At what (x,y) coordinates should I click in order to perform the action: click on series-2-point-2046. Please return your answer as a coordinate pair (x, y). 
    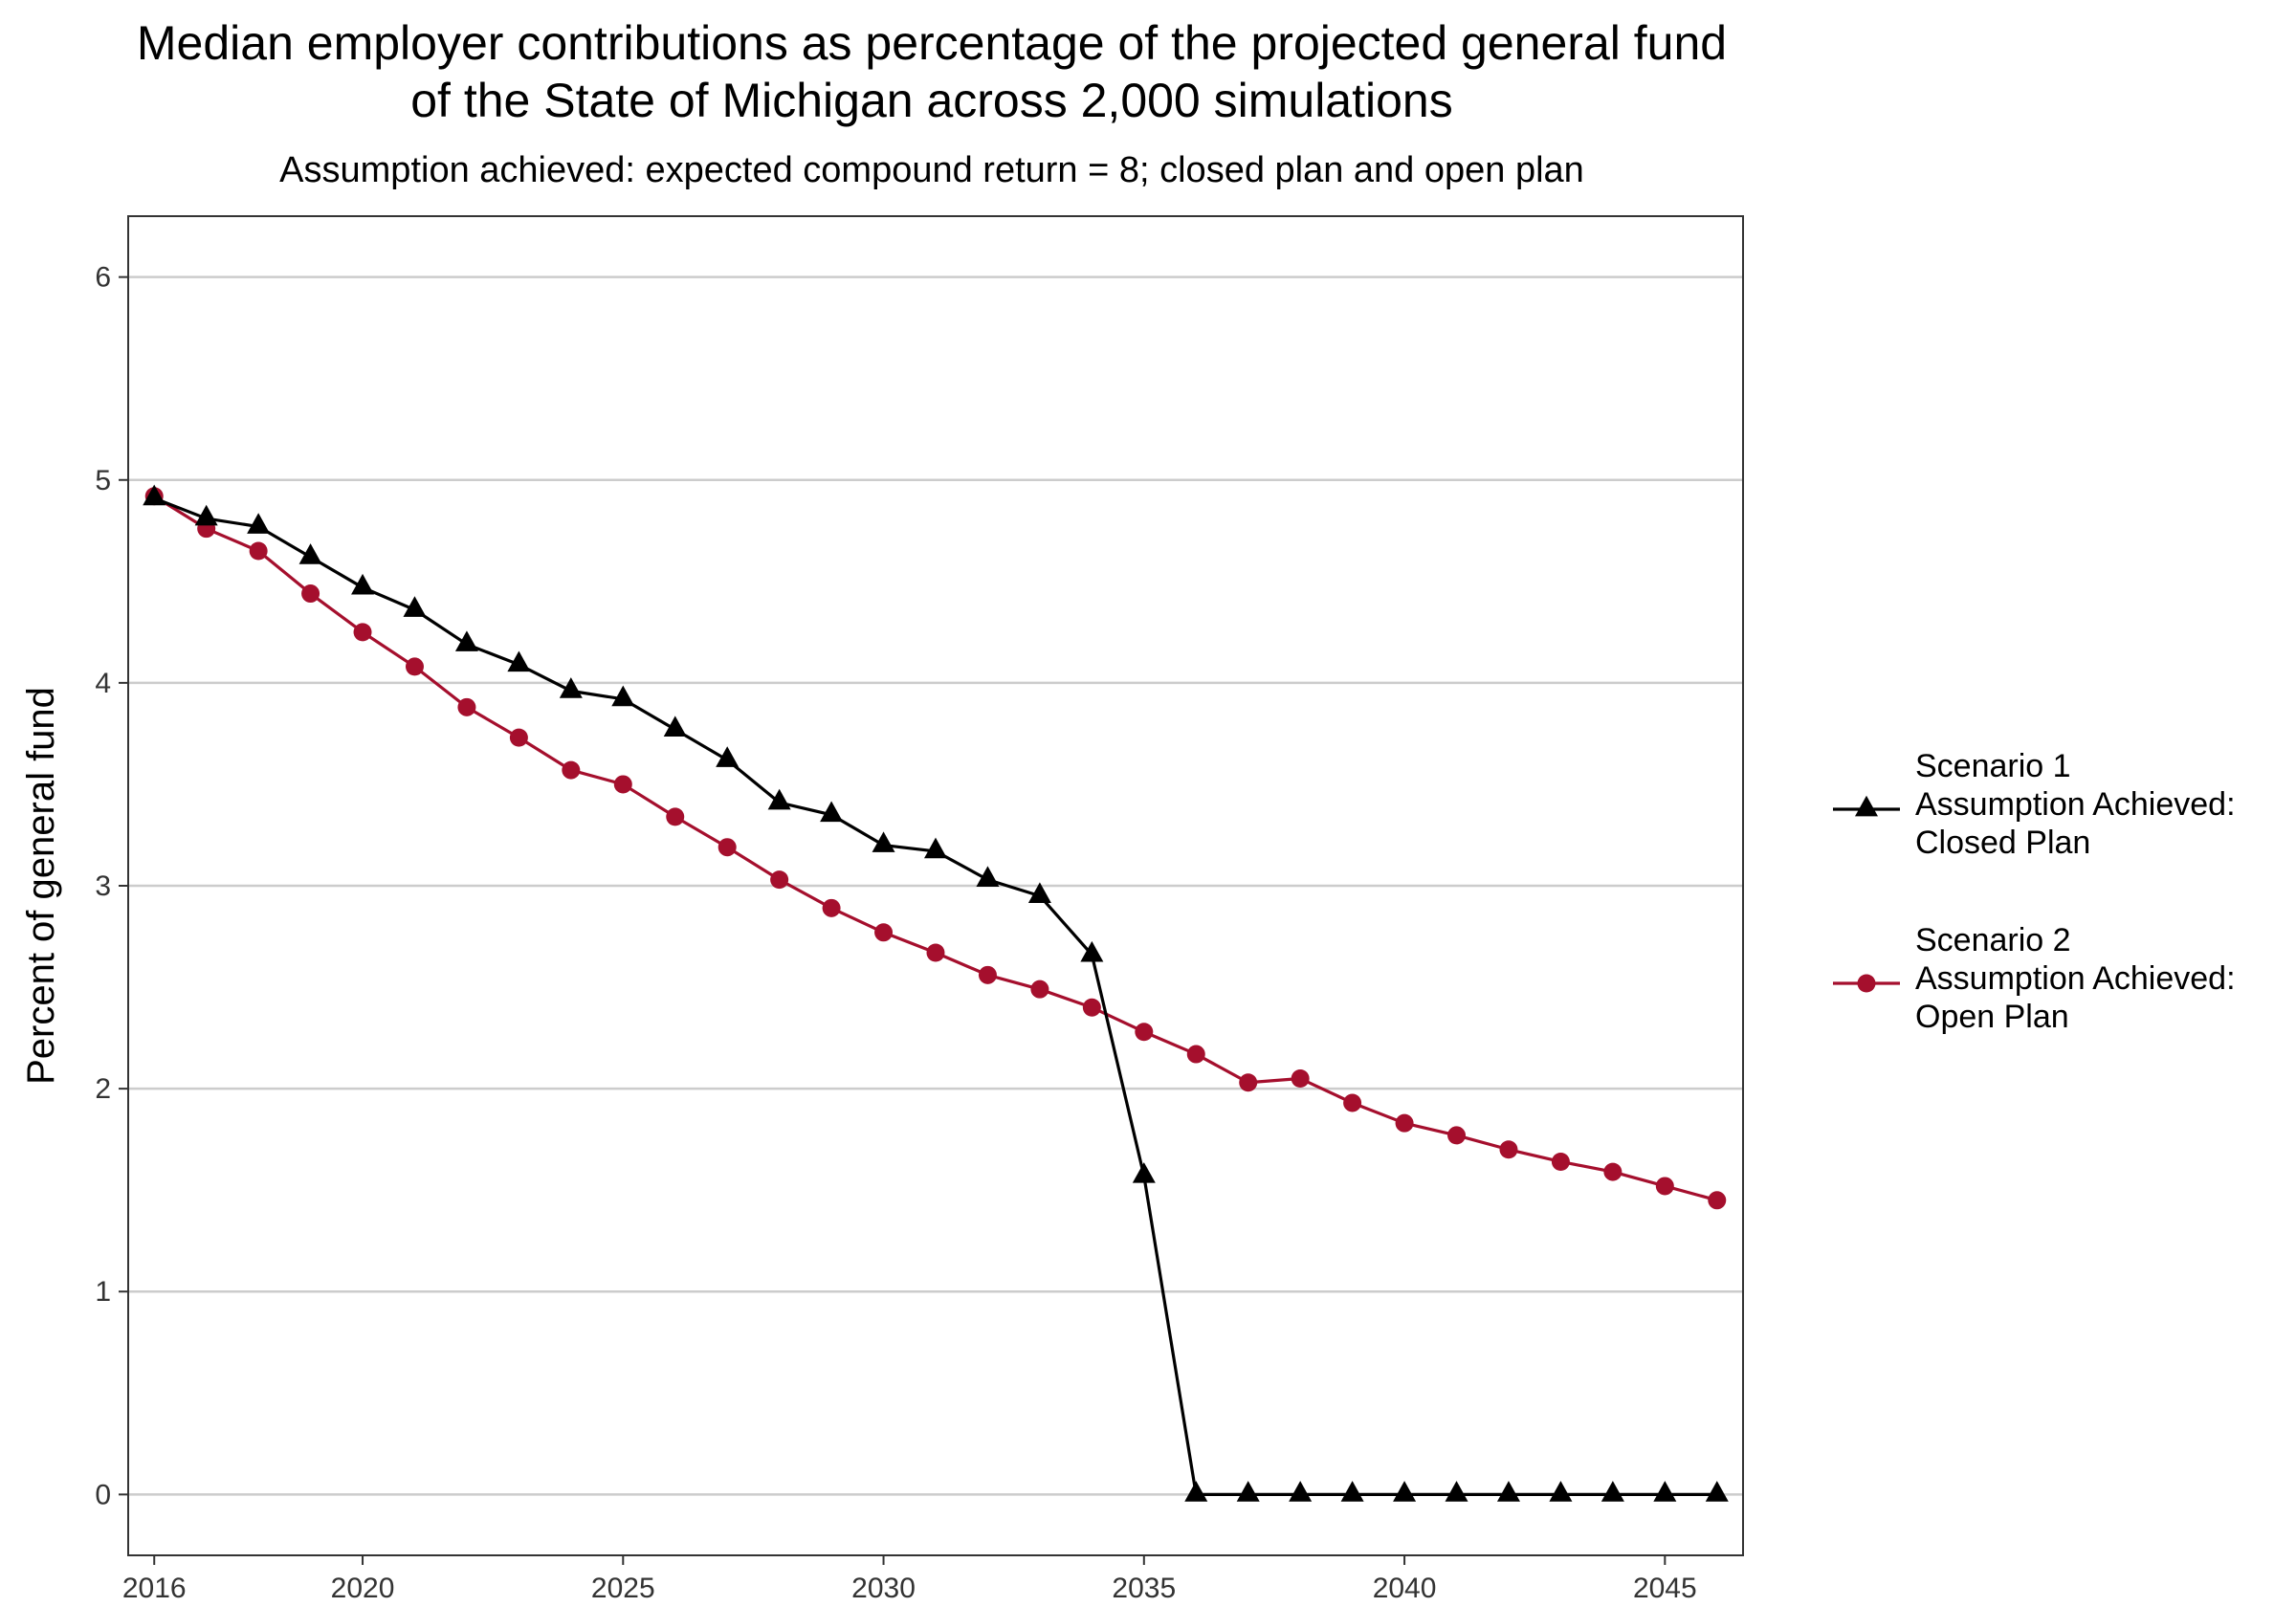
    Looking at the image, I should click on (1717, 1200).